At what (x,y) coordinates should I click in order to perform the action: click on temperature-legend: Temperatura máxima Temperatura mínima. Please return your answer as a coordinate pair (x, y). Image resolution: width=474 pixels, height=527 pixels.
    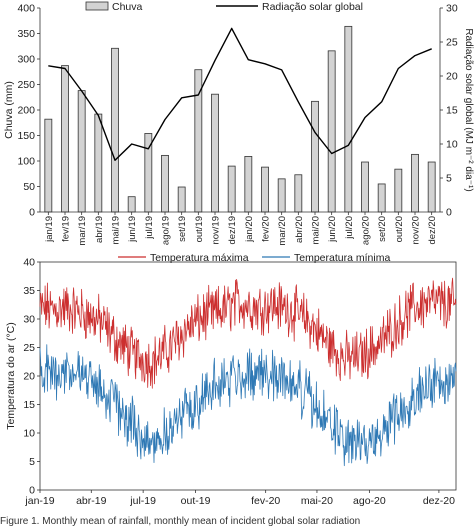
    Looking at the image, I should click on (254, 258).